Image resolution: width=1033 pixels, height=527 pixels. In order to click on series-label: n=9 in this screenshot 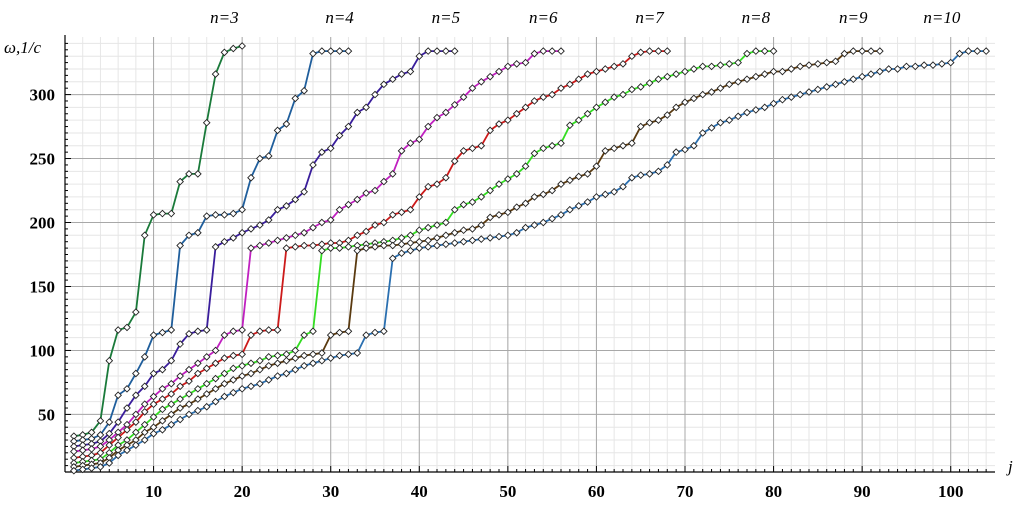, I will do `click(853, 17)`.